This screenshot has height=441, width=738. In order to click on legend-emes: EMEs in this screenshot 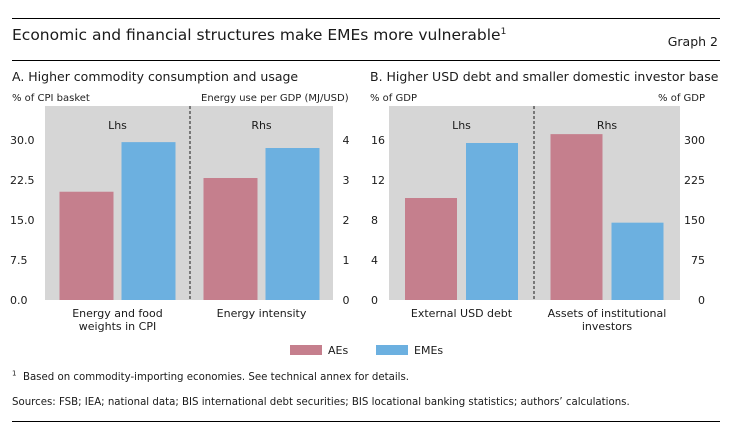, I will do `click(410, 350)`.